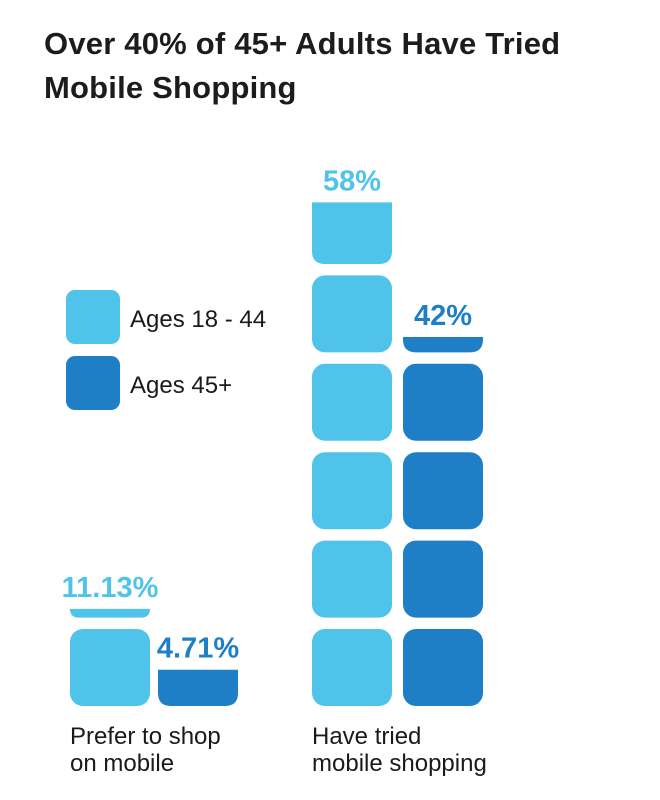  I want to click on value-label-prefer-mobile-ages-45-plus: 4.71%, so click(198, 649).